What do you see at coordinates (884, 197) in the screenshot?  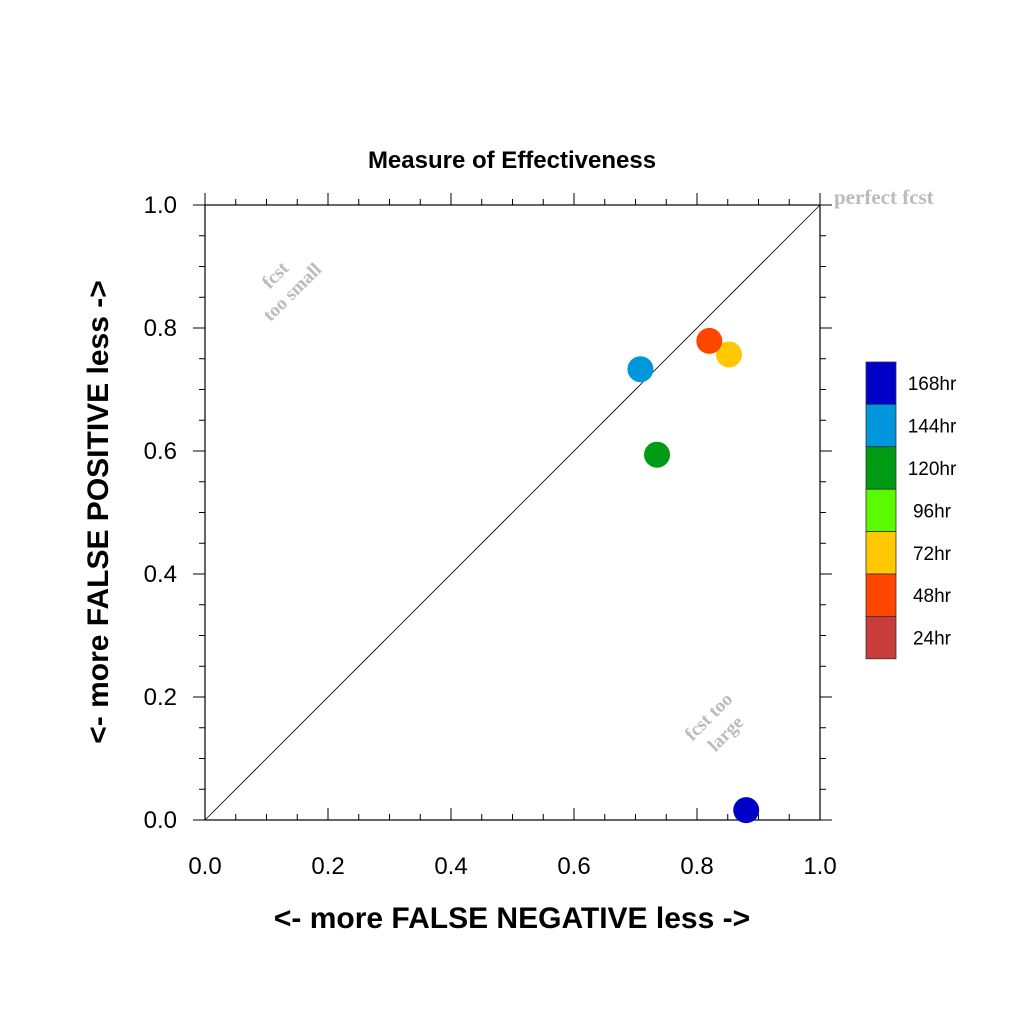 I see `annotation-perfect-fcst: perfect fcst` at bounding box center [884, 197].